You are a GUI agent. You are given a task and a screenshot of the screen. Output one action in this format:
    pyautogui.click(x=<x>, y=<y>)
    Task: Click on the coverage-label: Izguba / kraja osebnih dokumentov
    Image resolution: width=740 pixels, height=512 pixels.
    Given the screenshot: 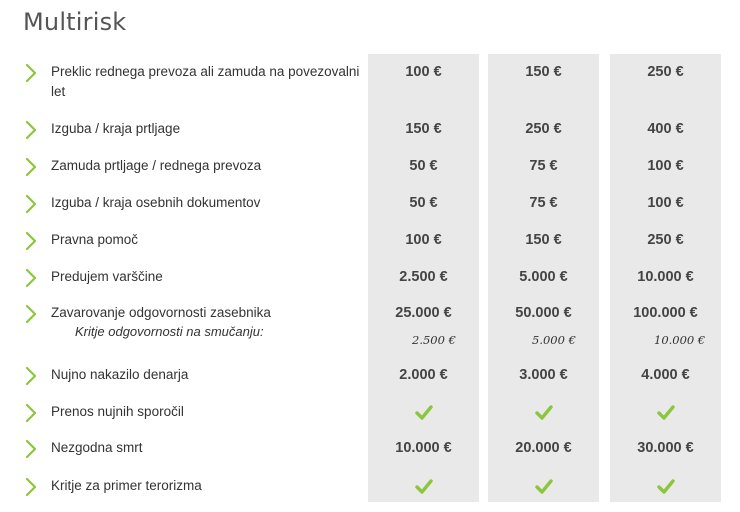 What is the action you would take?
    pyautogui.click(x=156, y=202)
    